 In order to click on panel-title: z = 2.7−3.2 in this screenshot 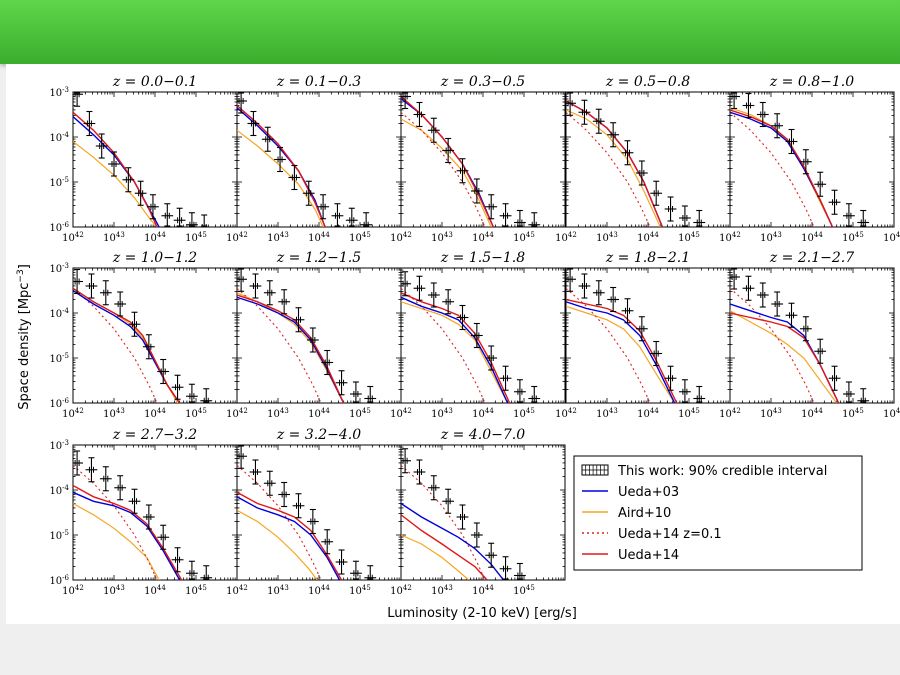, I will do `click(154, 435)`.